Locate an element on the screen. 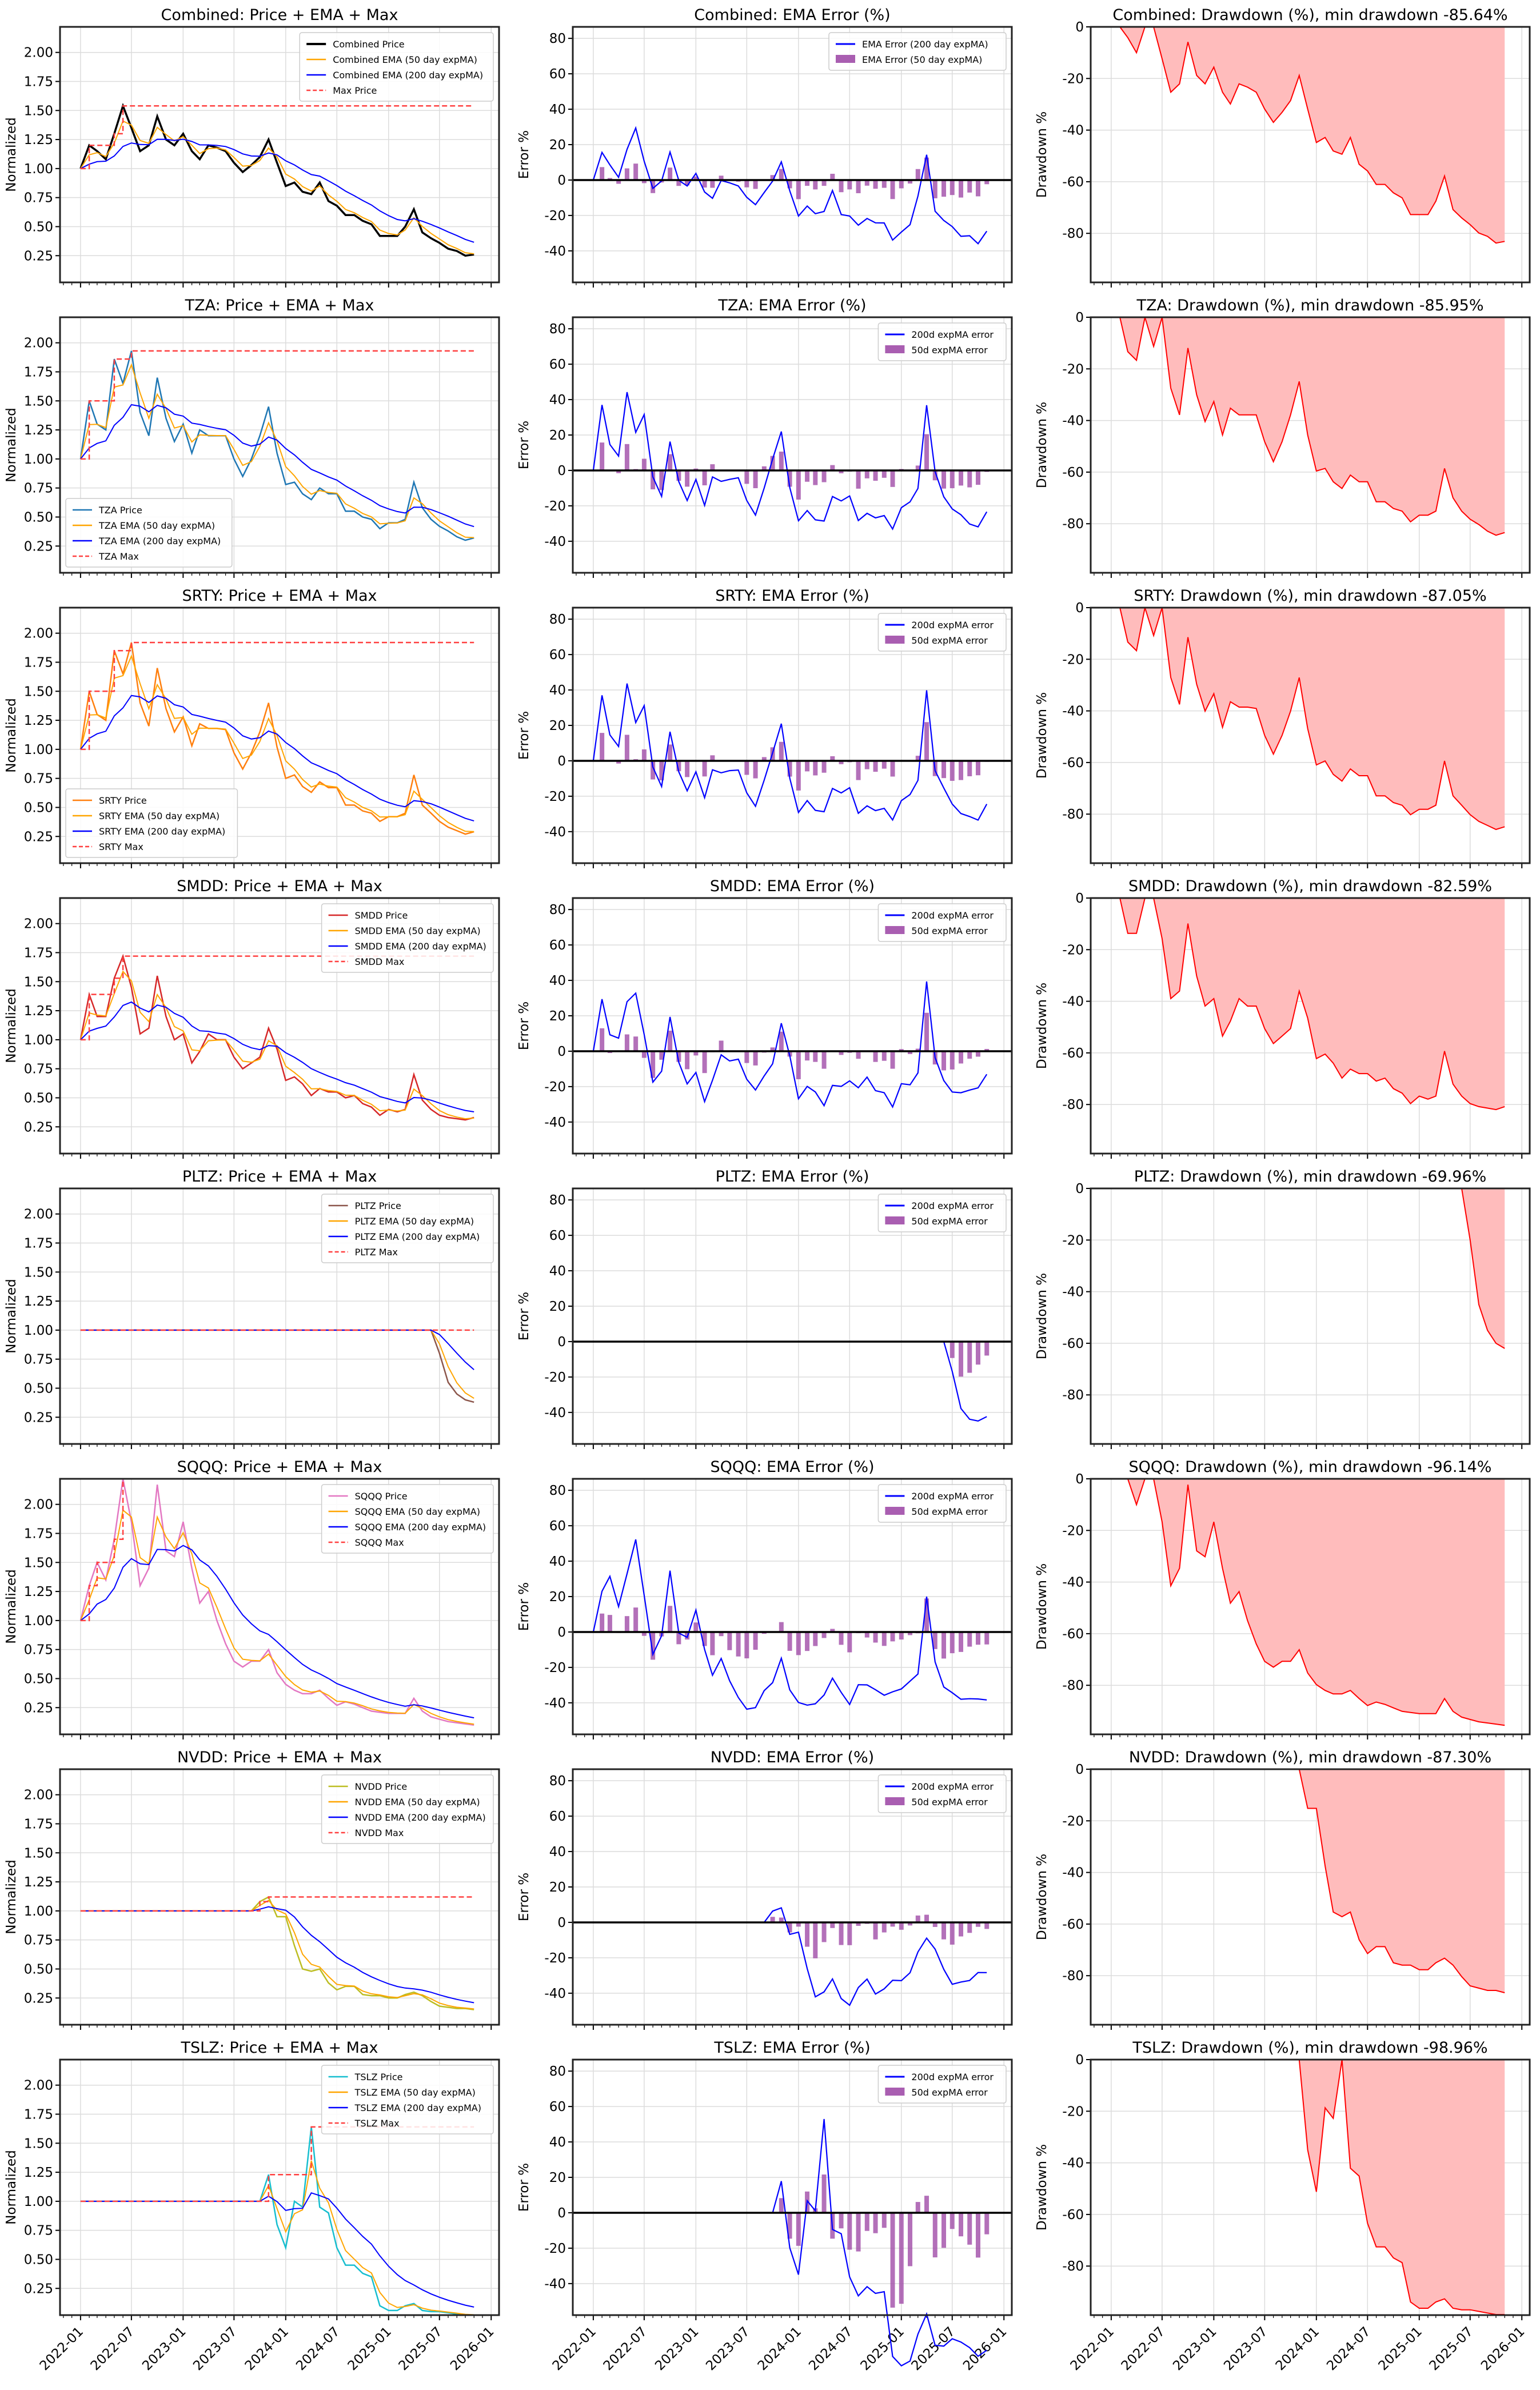  y-axis-label: Normalized is located at coordinates (12, 1316).